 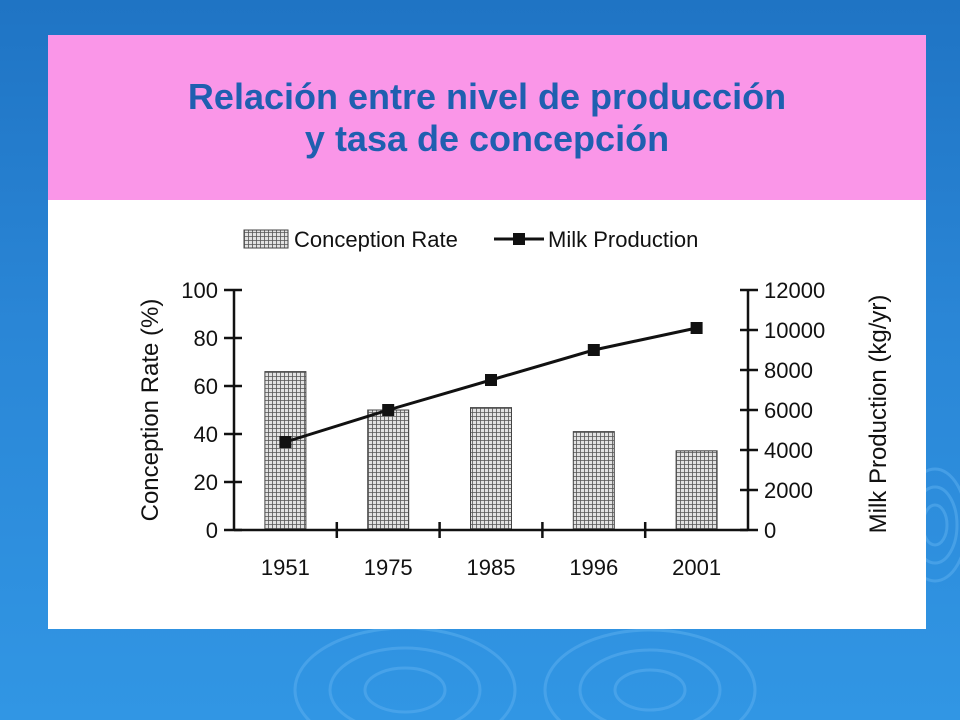 I want to click on legend-line-marker, so click(x=519, y=239).